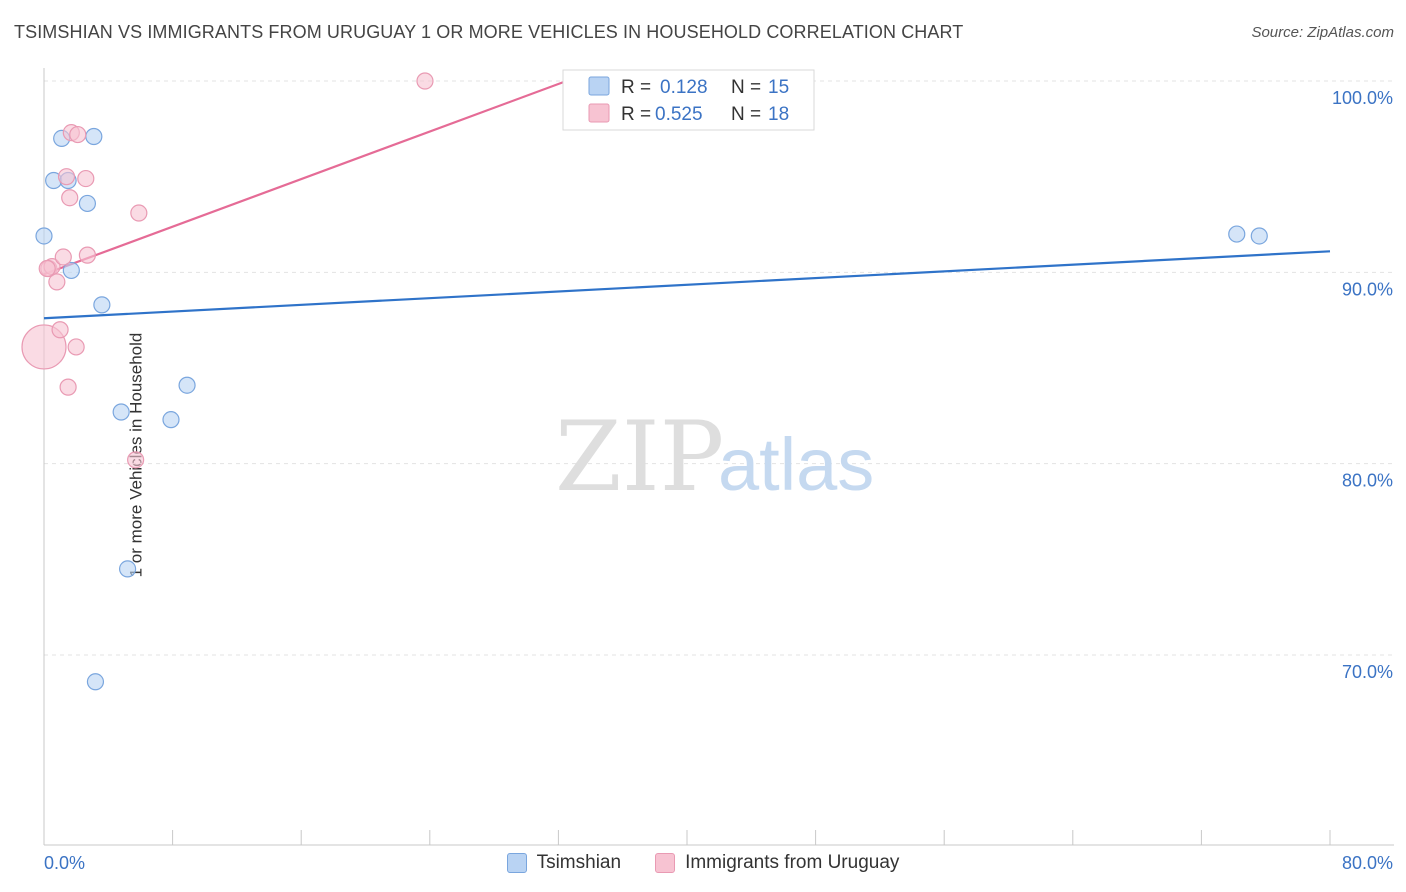  I want to click on watermark-atlas: atlas, so click(796, 464).